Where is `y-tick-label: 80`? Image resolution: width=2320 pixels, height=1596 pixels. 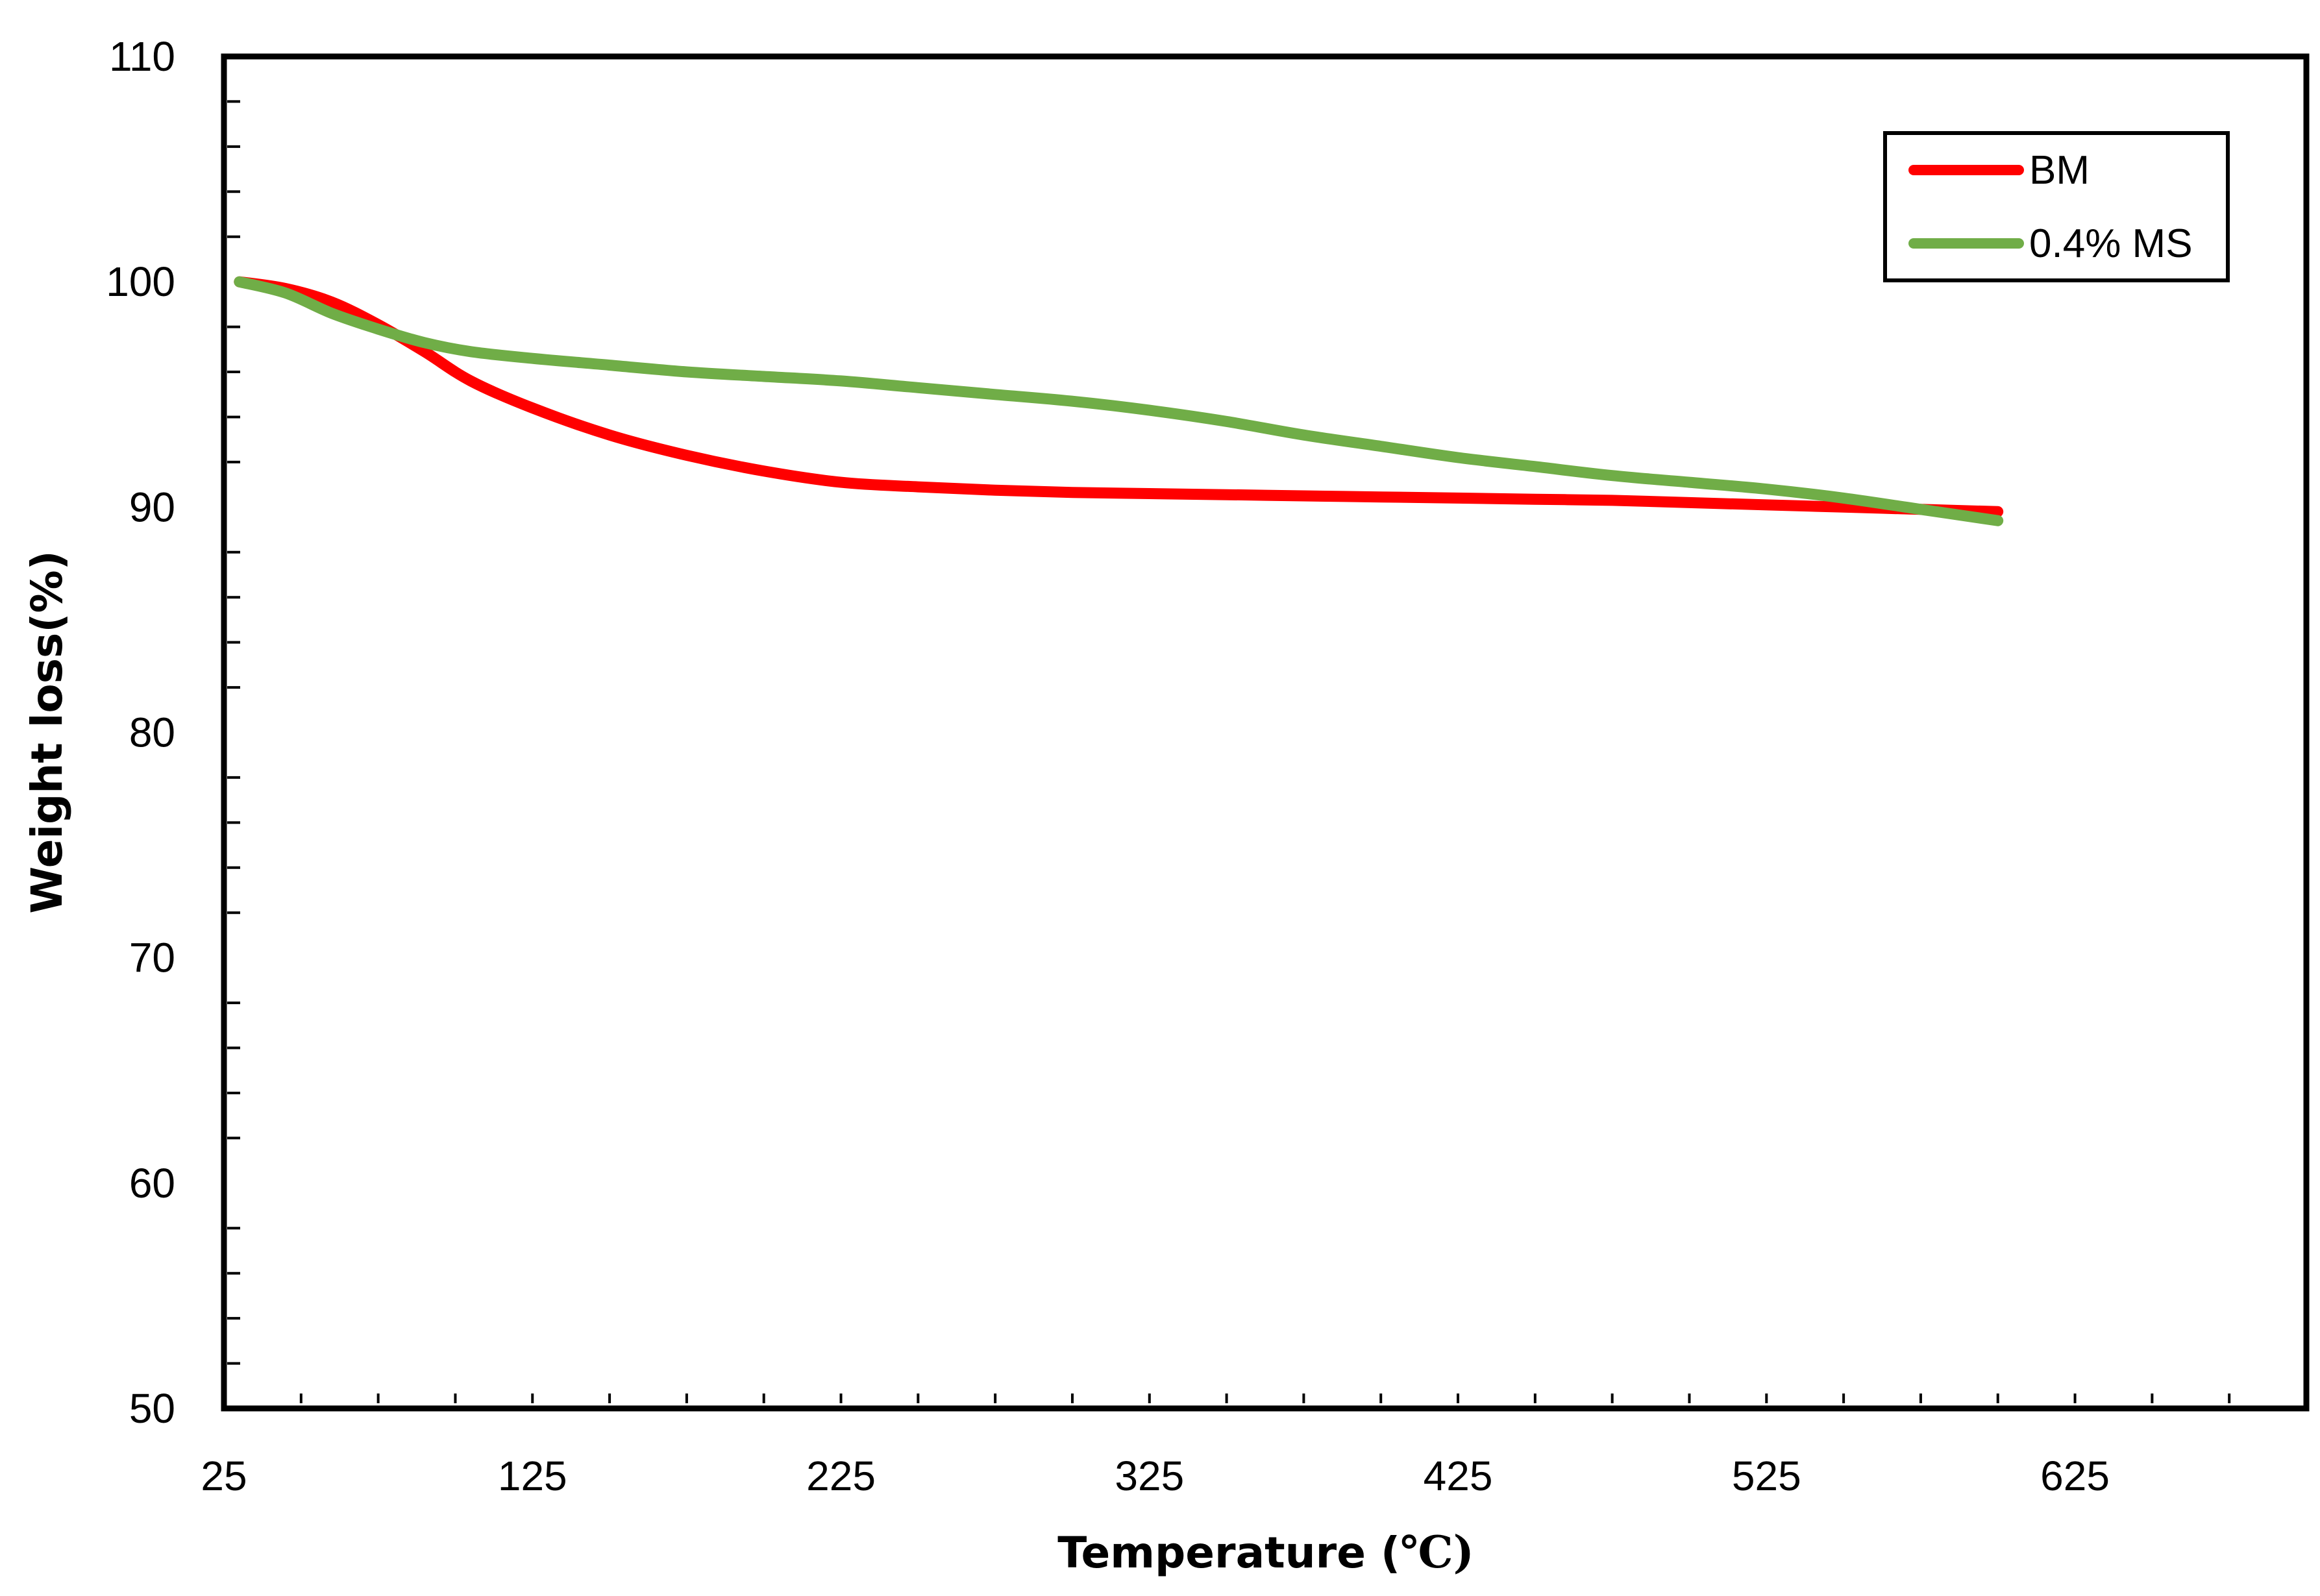 y-tick-label: 80 is located at coordinates (152, 732).